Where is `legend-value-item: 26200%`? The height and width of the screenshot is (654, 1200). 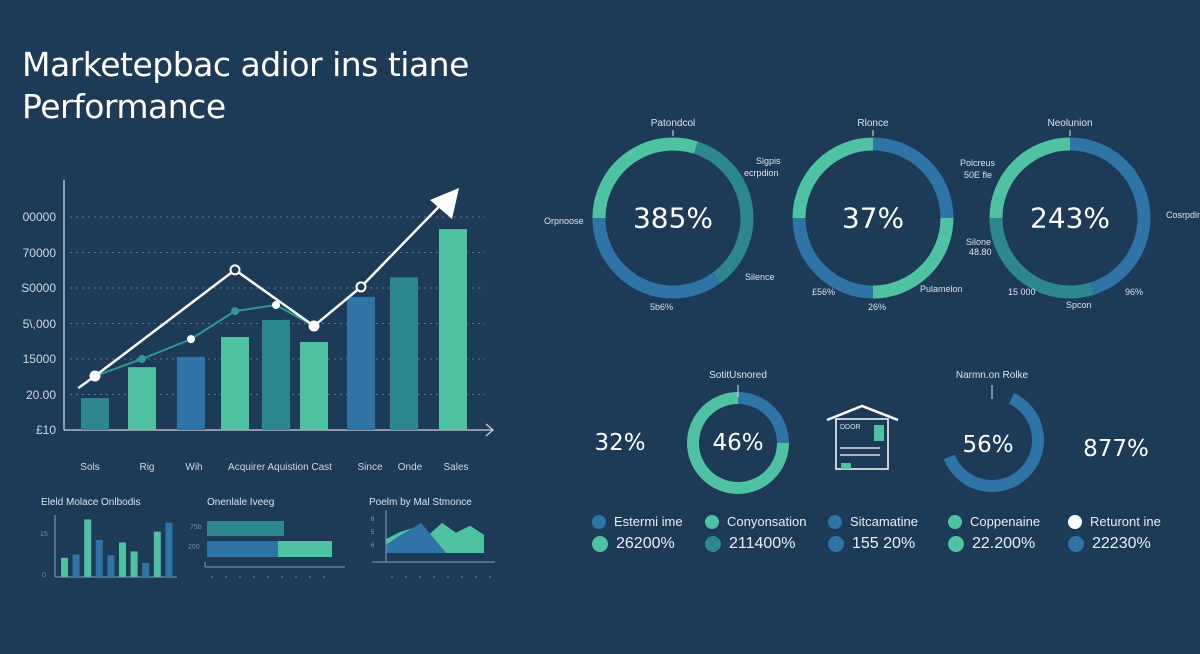 legend-value-item: 26200% is located at coordinates (633, 544).